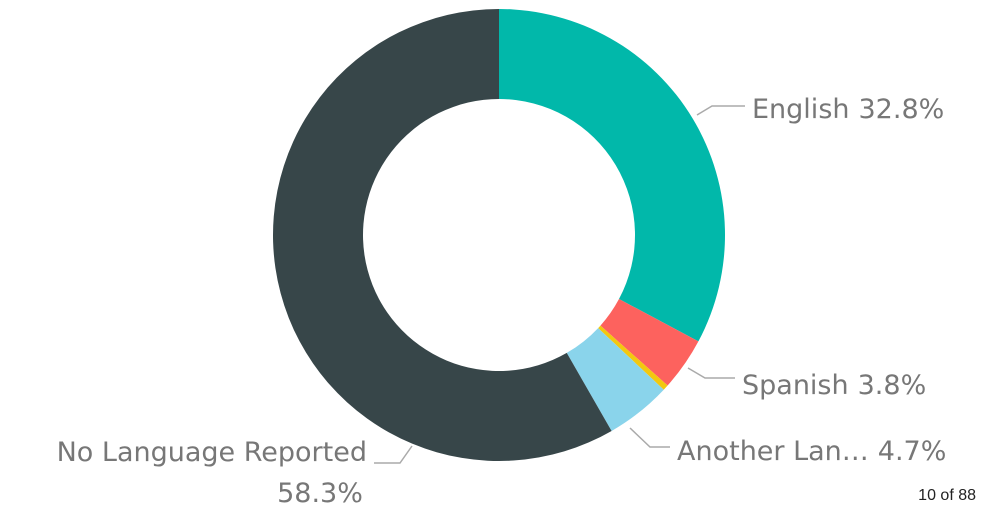  Describe the element at coordinates (912, 451) in the screenshot. I see `value-label: 4.7%` at that location.